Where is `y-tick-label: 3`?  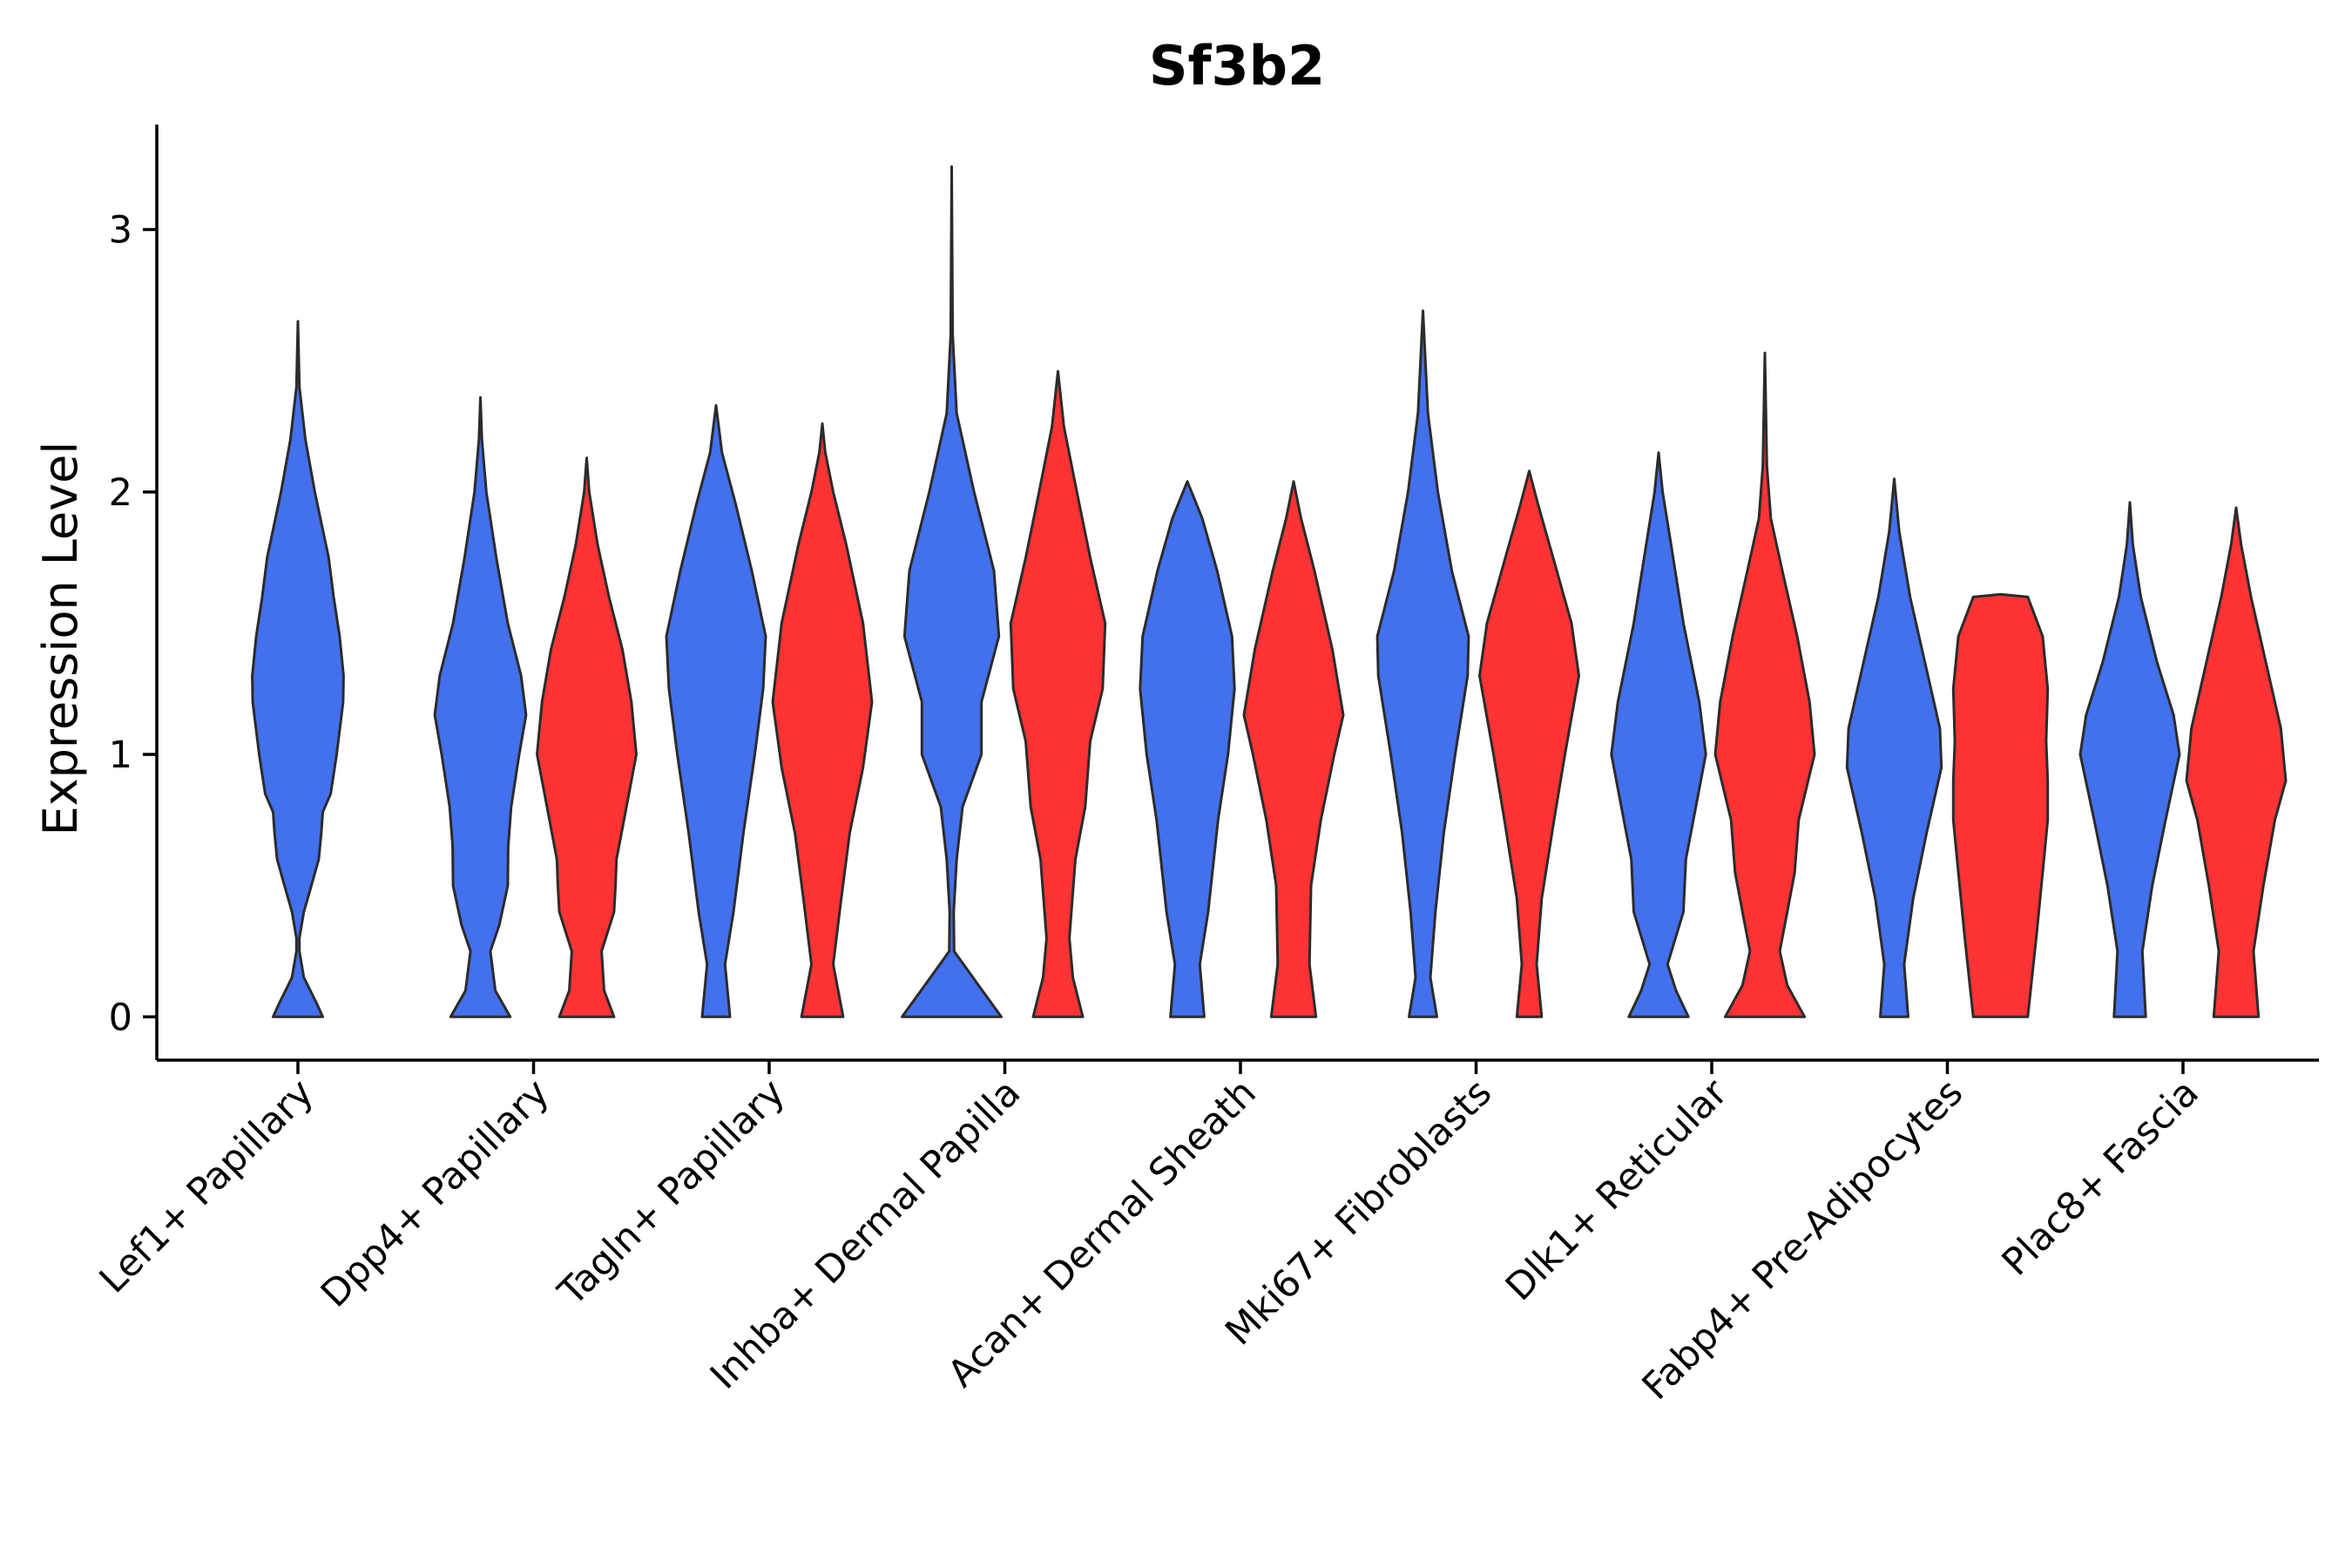
y-tick-label: 3 is located at coordinates (120, 231).